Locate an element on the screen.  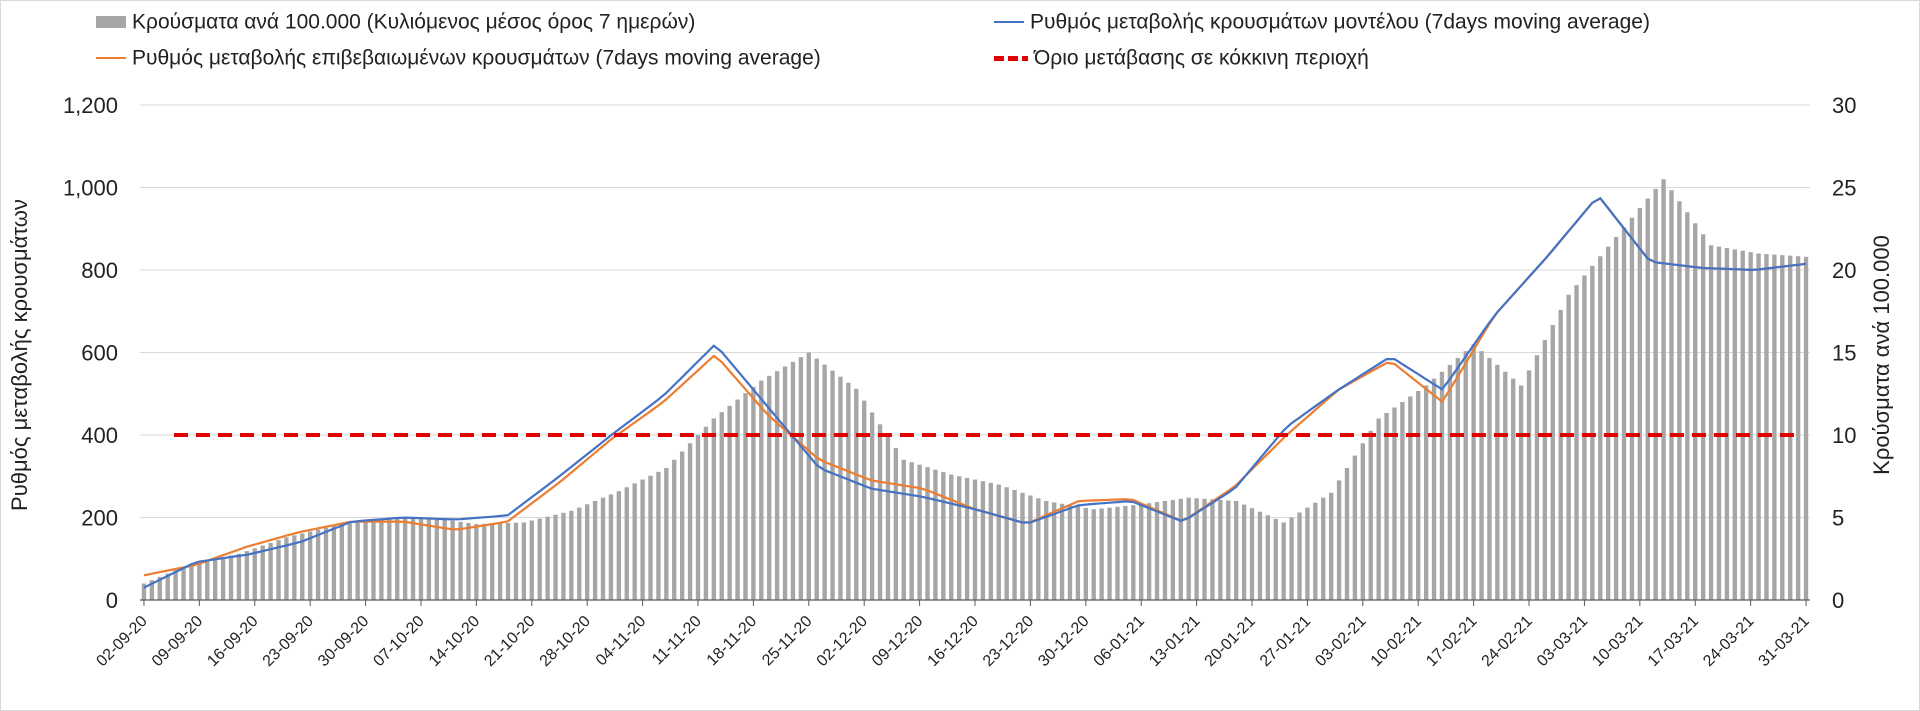
x-tick-label: 21-10-20 is located at coordinates (509, 641).